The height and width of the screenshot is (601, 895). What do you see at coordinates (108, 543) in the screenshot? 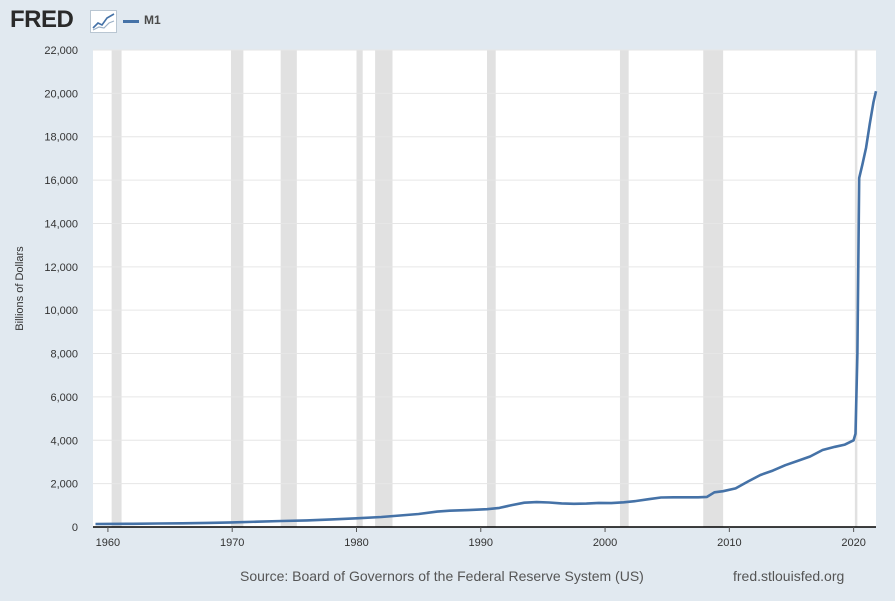
I see `x-tick-label: 1960` at bounding box center [108, 543].